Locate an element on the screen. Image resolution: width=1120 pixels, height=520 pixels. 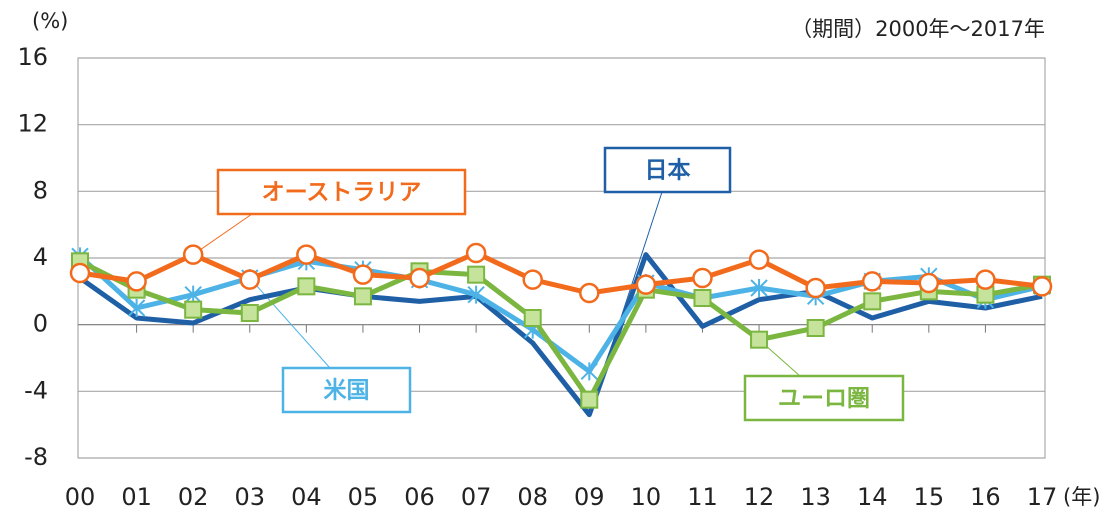
x-tick-label: 11 is located at coordinates (702, 497).